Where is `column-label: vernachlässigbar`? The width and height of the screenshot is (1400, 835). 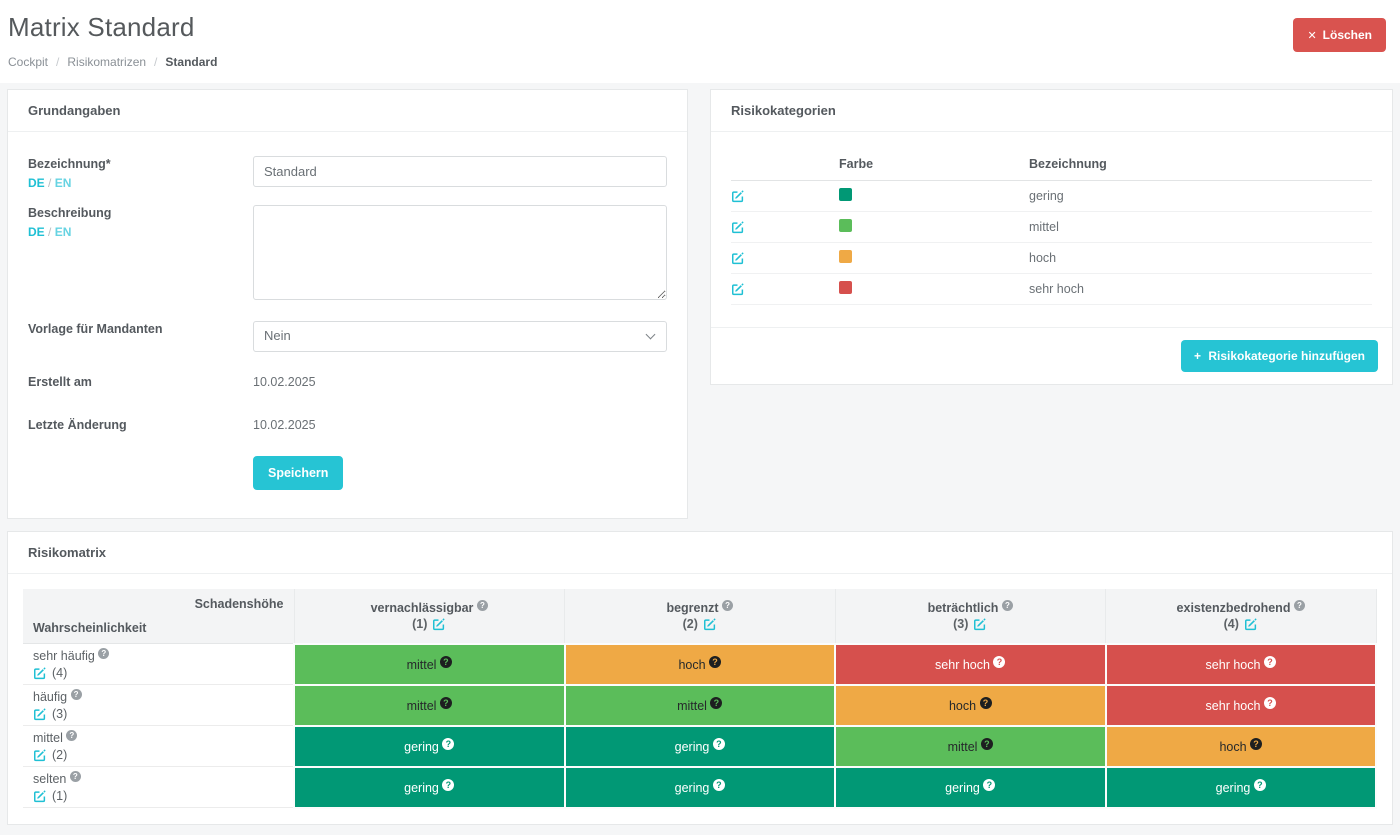 column-label: vernachlässigbar is located at coordinates (422, 608).